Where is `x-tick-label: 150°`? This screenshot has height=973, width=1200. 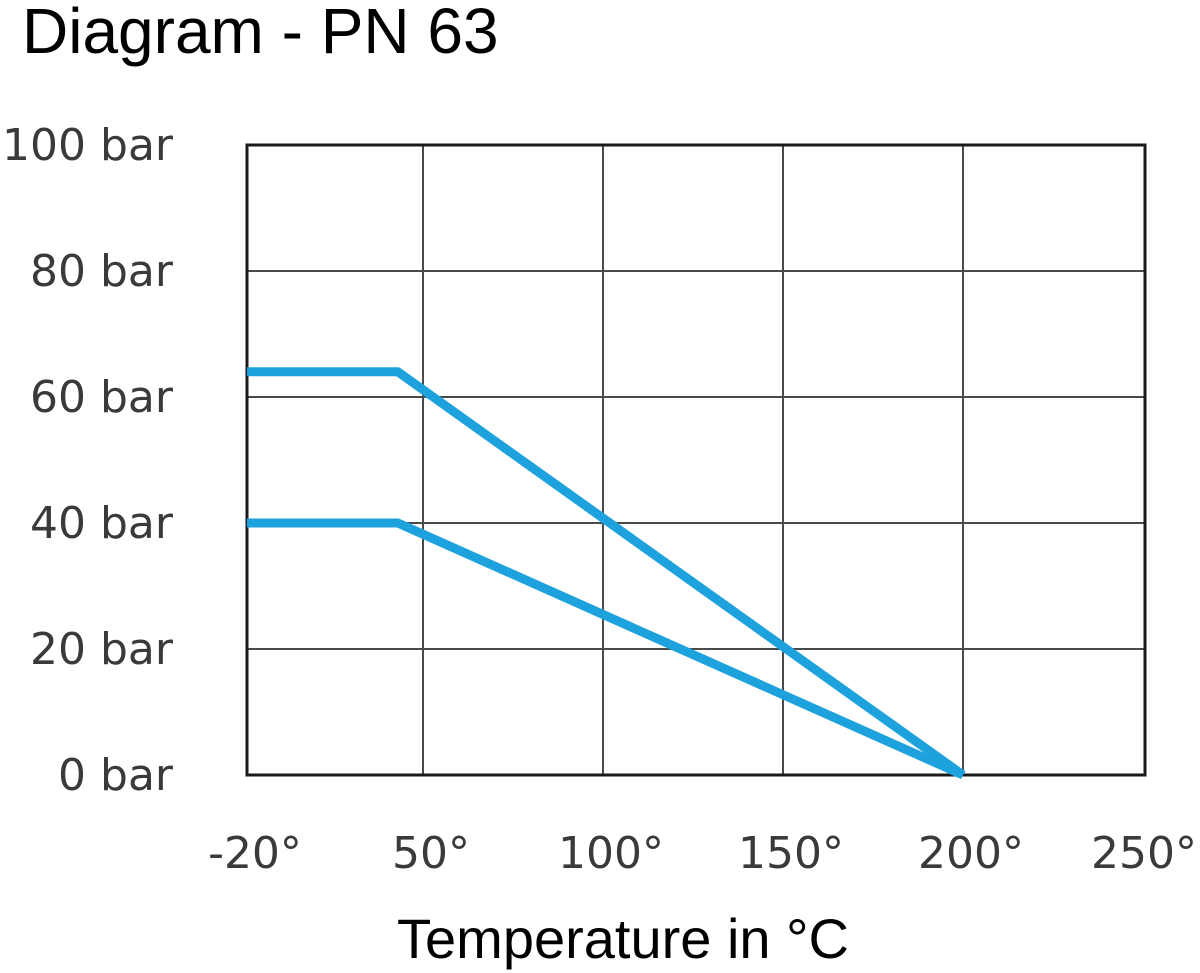 x-tick-label: 150° is located at coordinates (791, 853).